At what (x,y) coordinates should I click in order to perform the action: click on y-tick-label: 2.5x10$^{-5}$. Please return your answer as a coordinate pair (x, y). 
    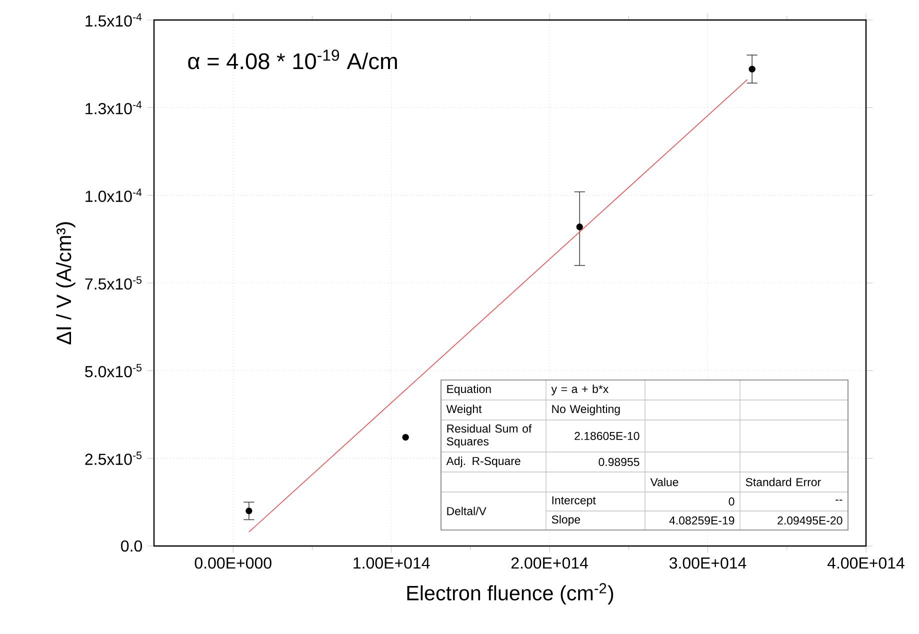
    Looking at the image, I should click on (113, 458).